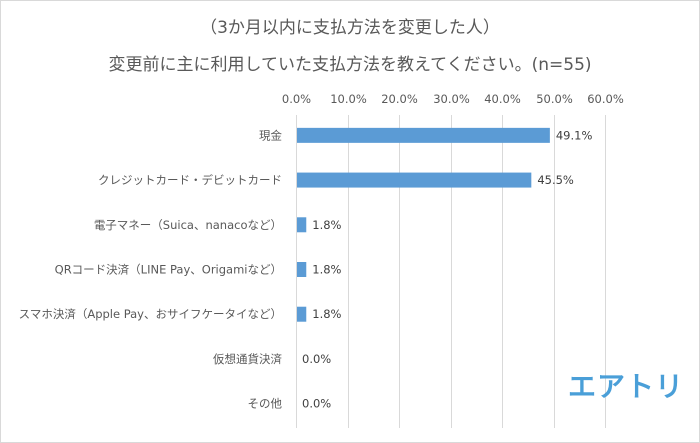 The image size is (700, 443). I want to click on airtrip-logo: エアトリ, so click(626, 386).